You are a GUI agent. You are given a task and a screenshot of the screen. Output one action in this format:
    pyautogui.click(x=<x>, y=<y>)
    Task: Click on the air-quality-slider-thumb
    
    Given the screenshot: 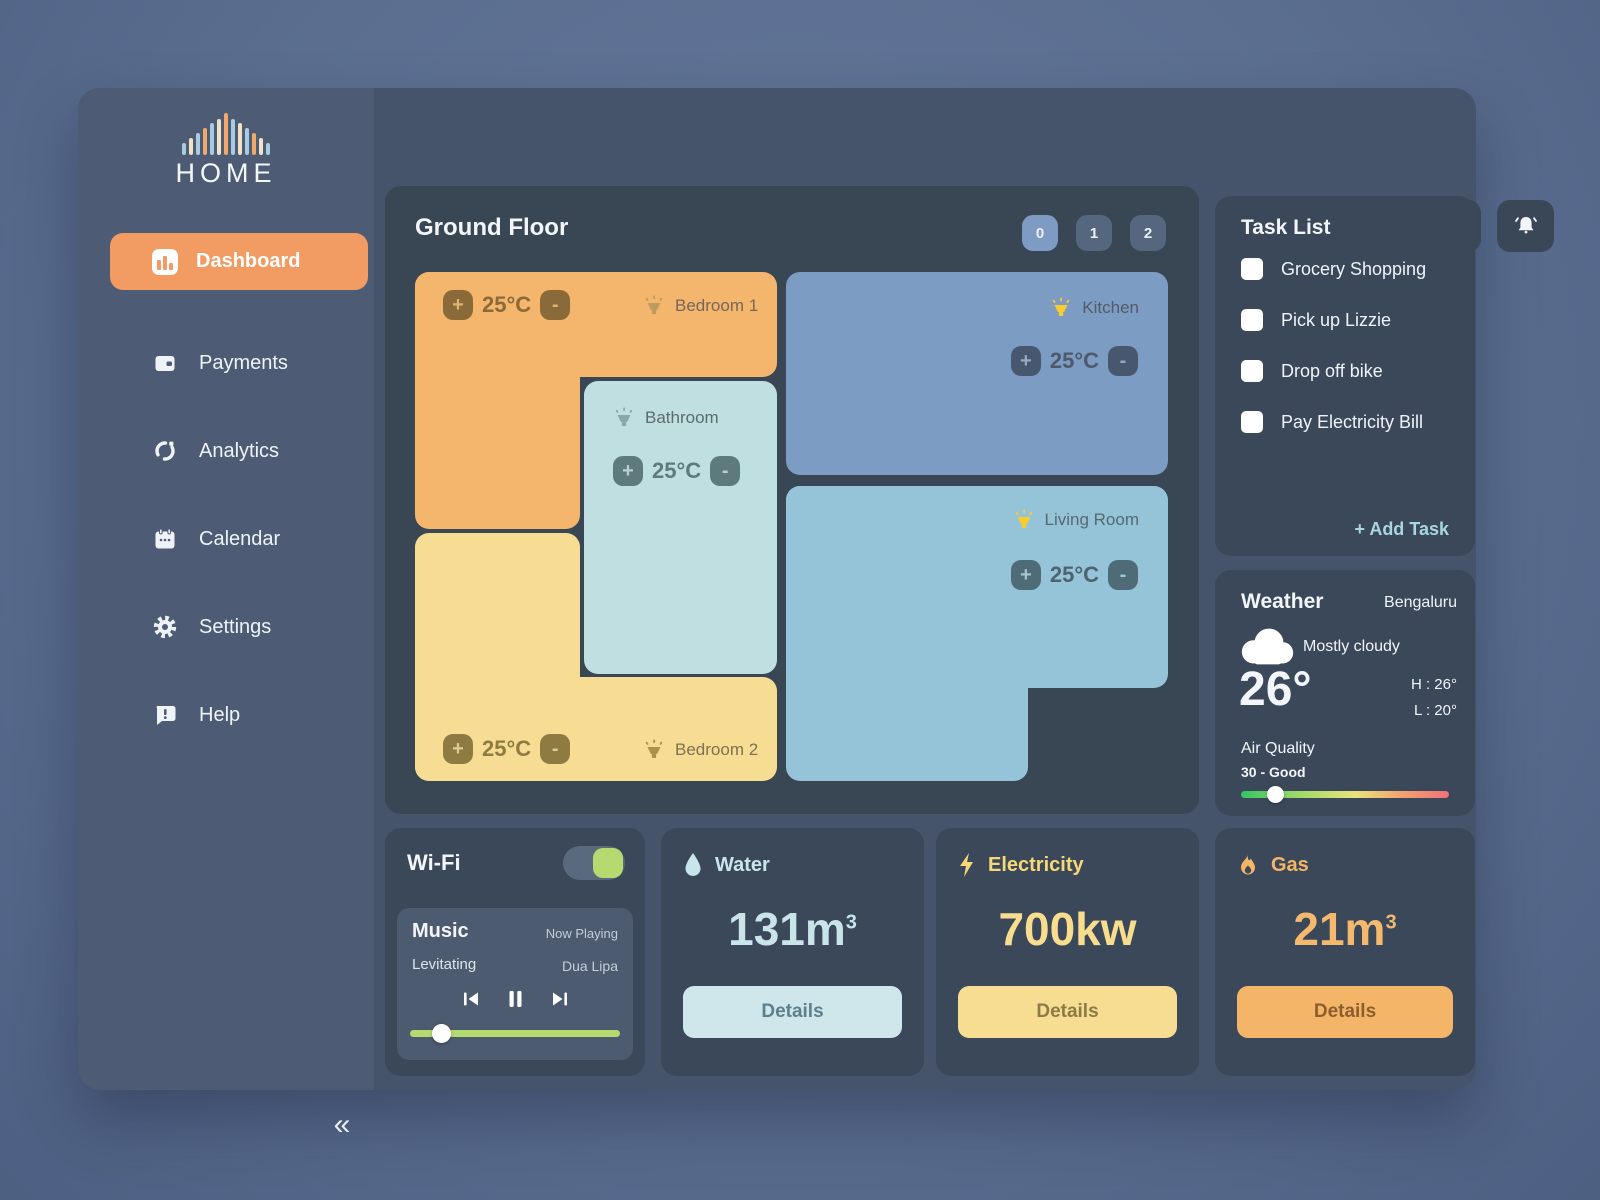 What is the action you would take?
    pyautogui.click(x=1275, y=794)
    